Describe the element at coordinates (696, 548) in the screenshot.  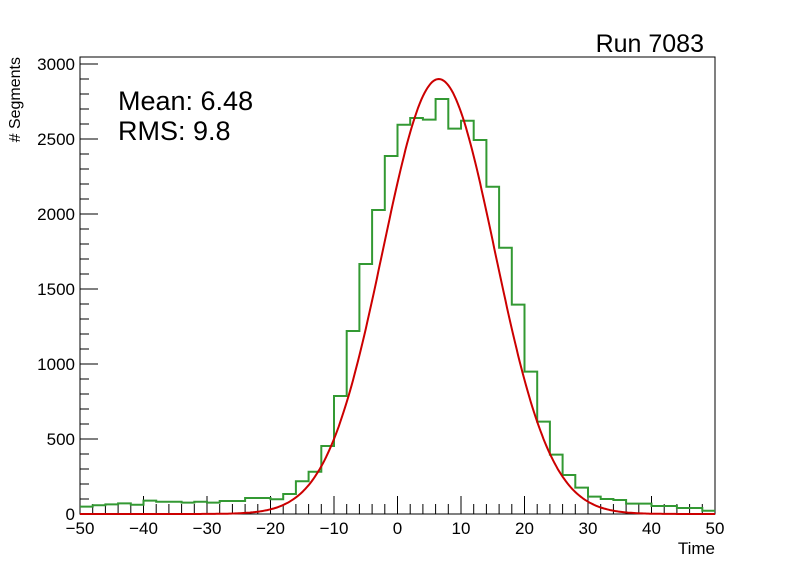
I see `x-axis-label: Time` at that location.